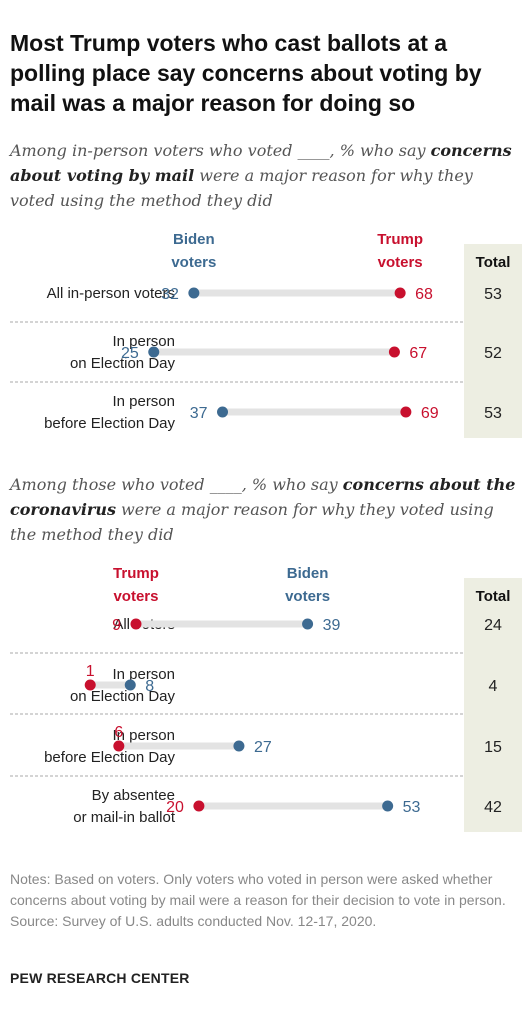  Describe the element at coordinates (493, 686) in the screenshot. I see `total-value: 4` at that location.